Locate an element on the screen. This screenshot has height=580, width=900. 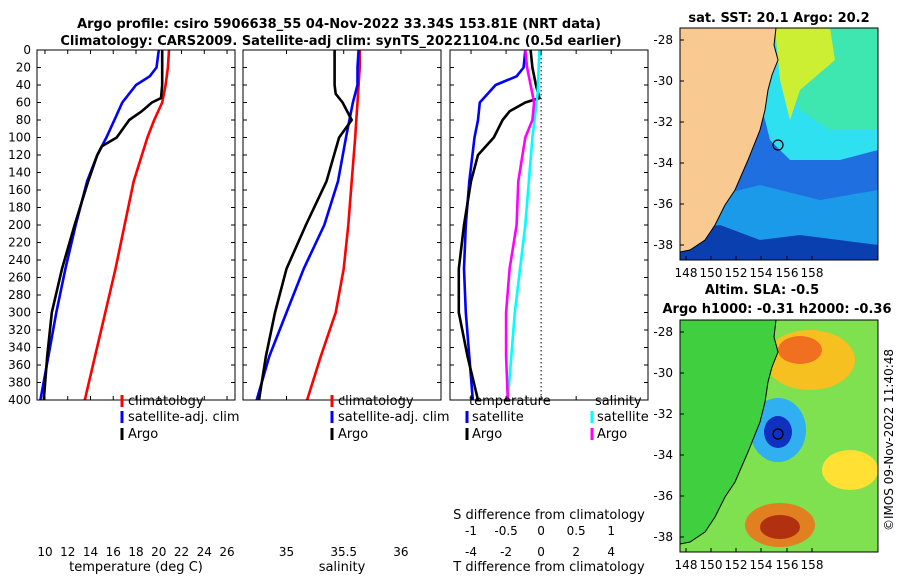
sla-land is located at coordinates (729, 432).